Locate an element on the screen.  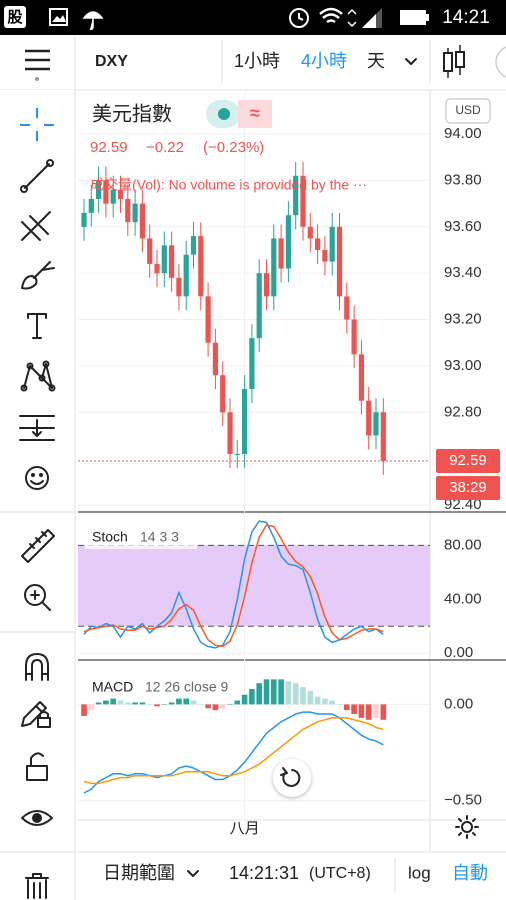
prediction-tool is located at coordinates (37, 428).